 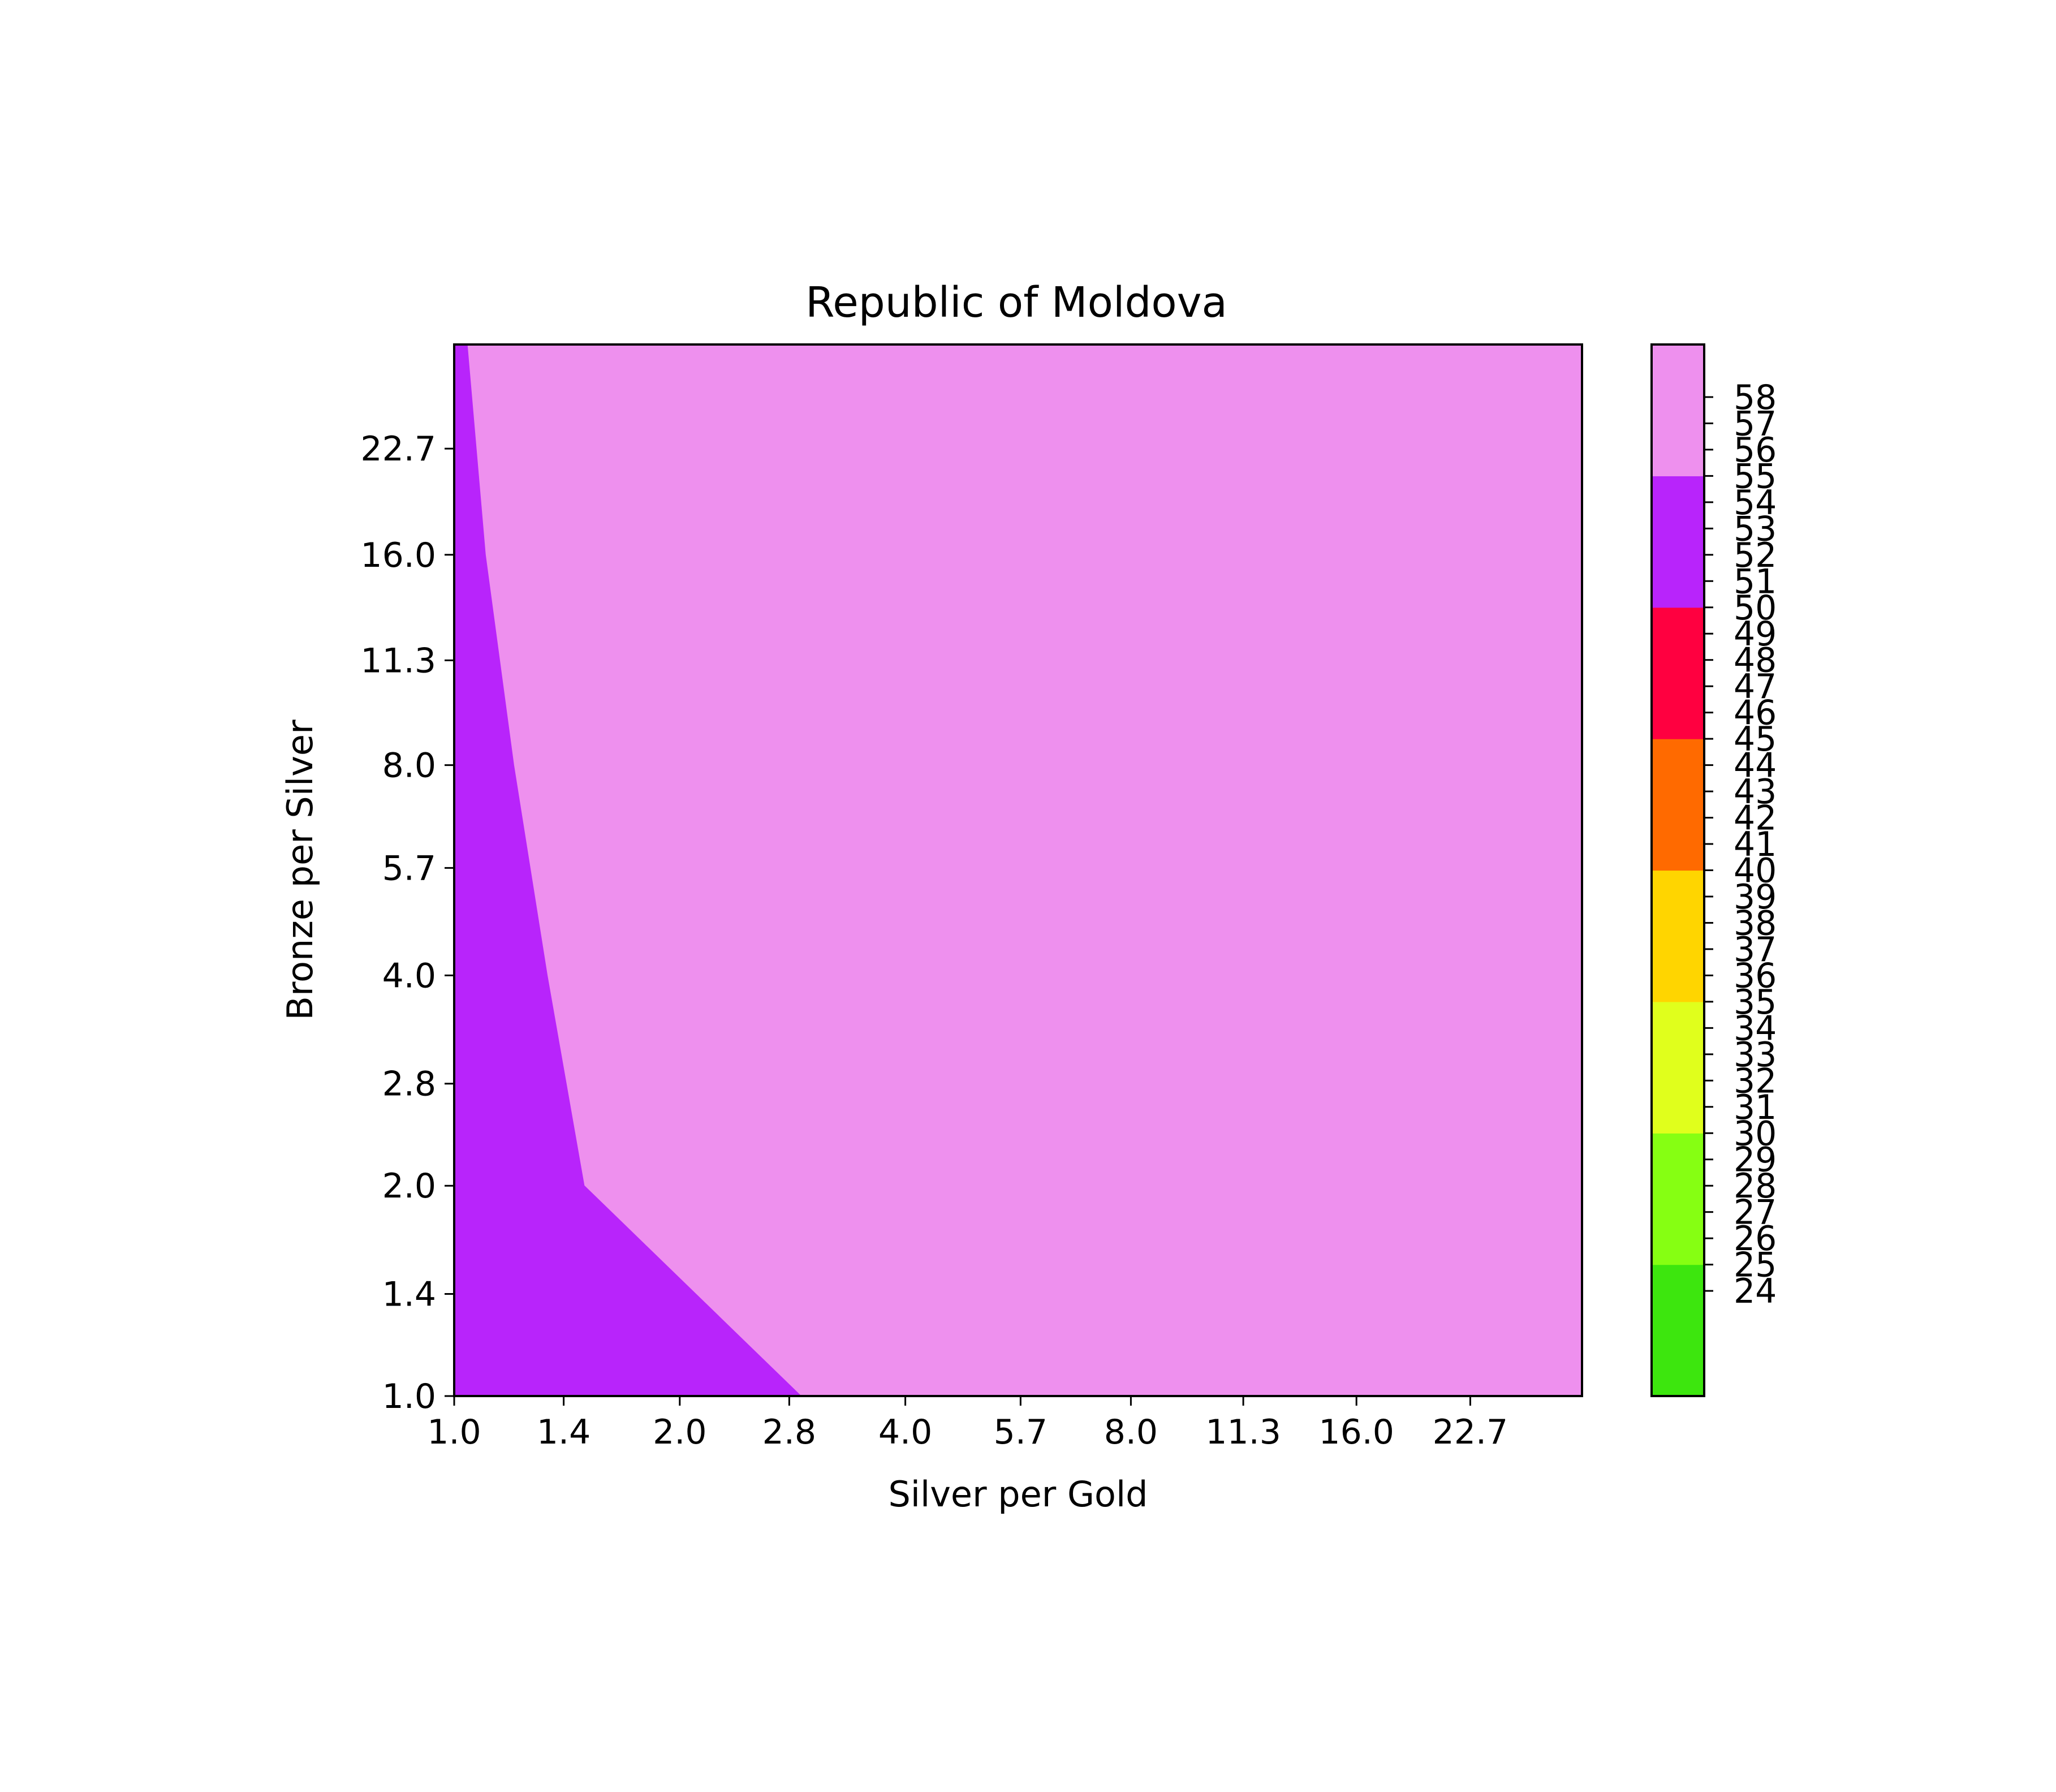 What do you see at coordinates (1755, 608) in the screenshot?
I see `colorbar-tick-label: 50` at bounding box center [1755, 608].